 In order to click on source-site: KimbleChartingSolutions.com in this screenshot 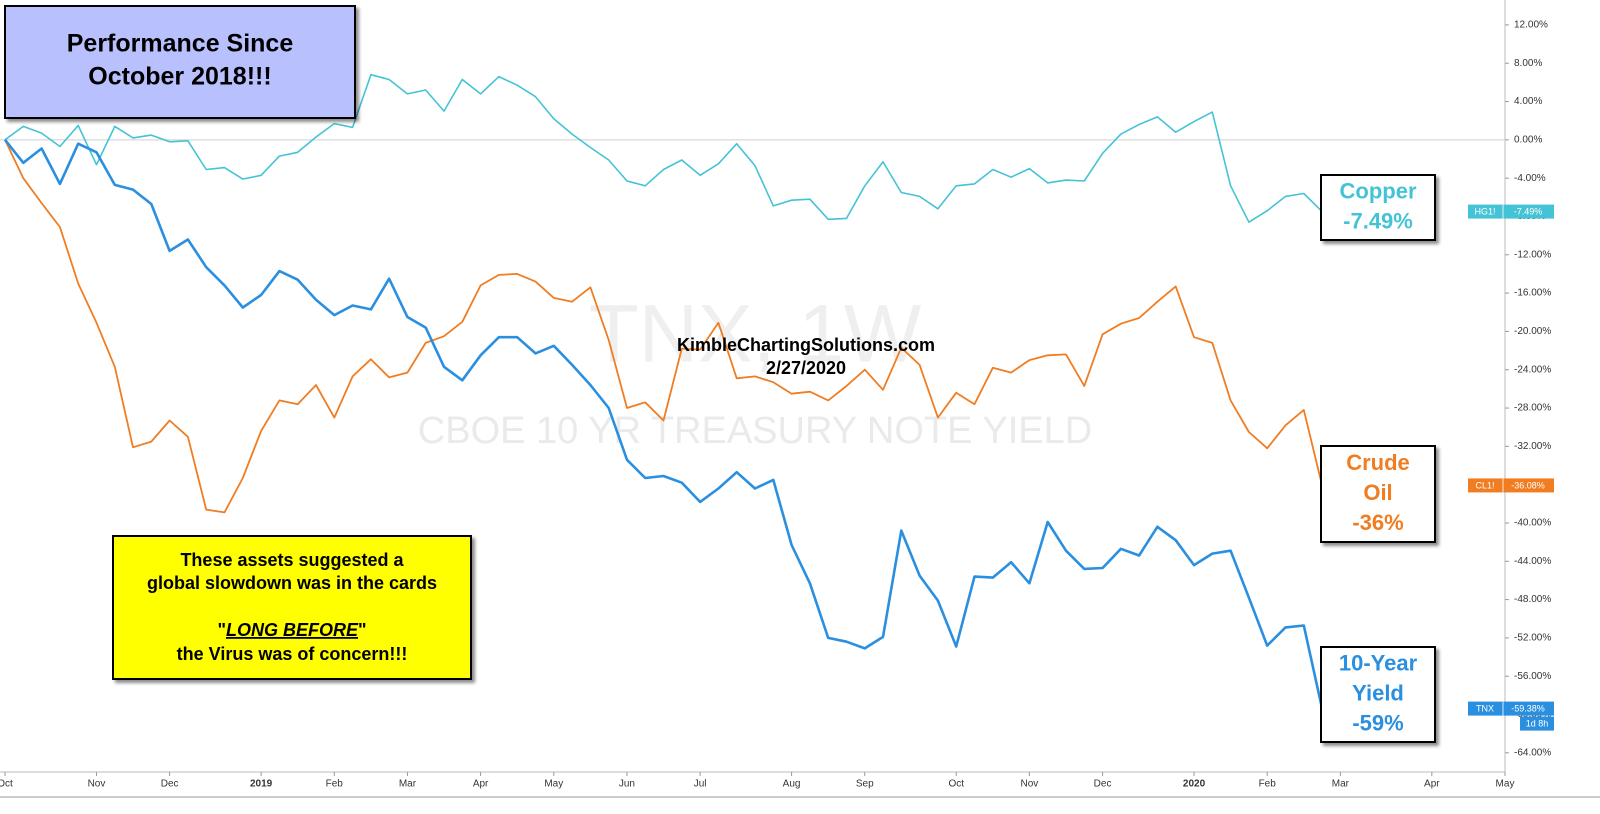, I will do `click(806, 345)`.